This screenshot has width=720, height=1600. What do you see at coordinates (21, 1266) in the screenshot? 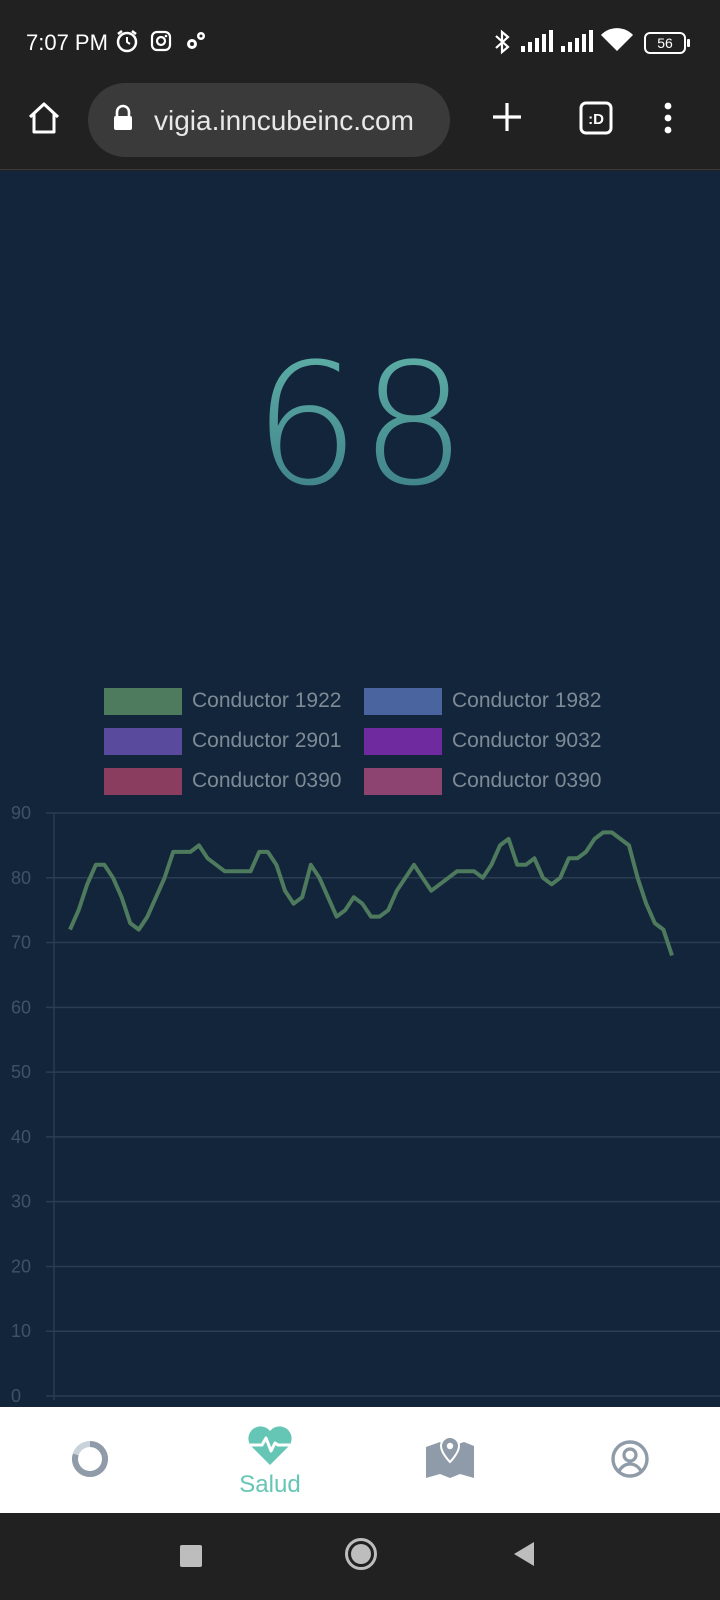
I see `y-tick-label: 20` at bounding box center [21, 1266].